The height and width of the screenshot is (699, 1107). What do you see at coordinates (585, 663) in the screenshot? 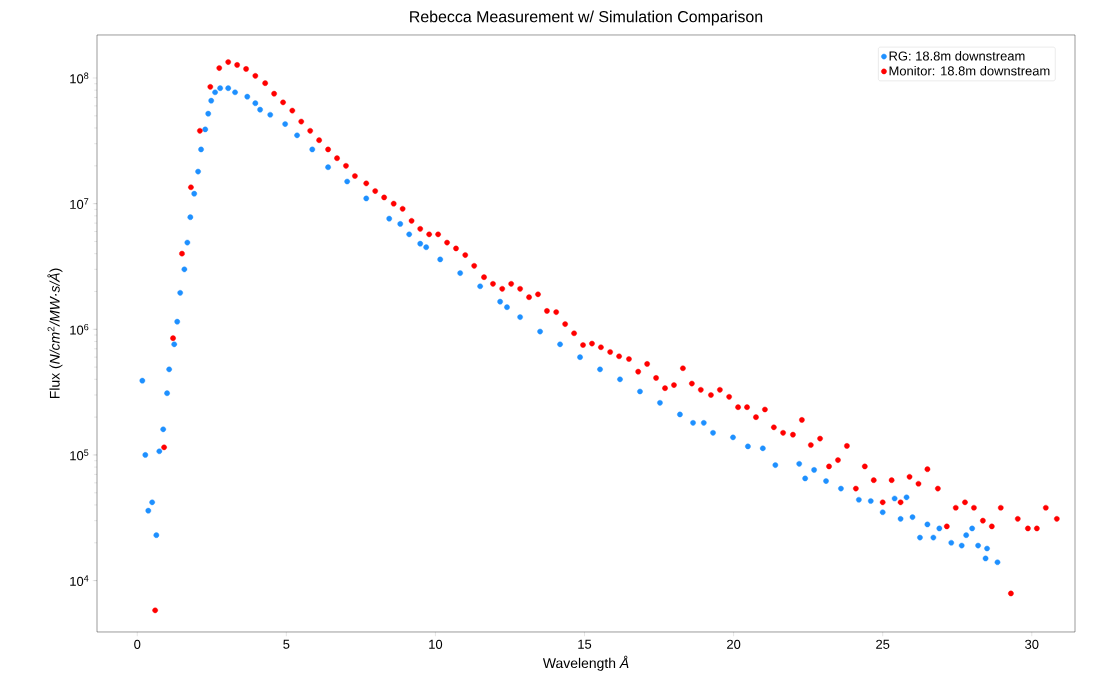
I see `x-axis-title: Wavelength Å` at bounding box center [585, 663].